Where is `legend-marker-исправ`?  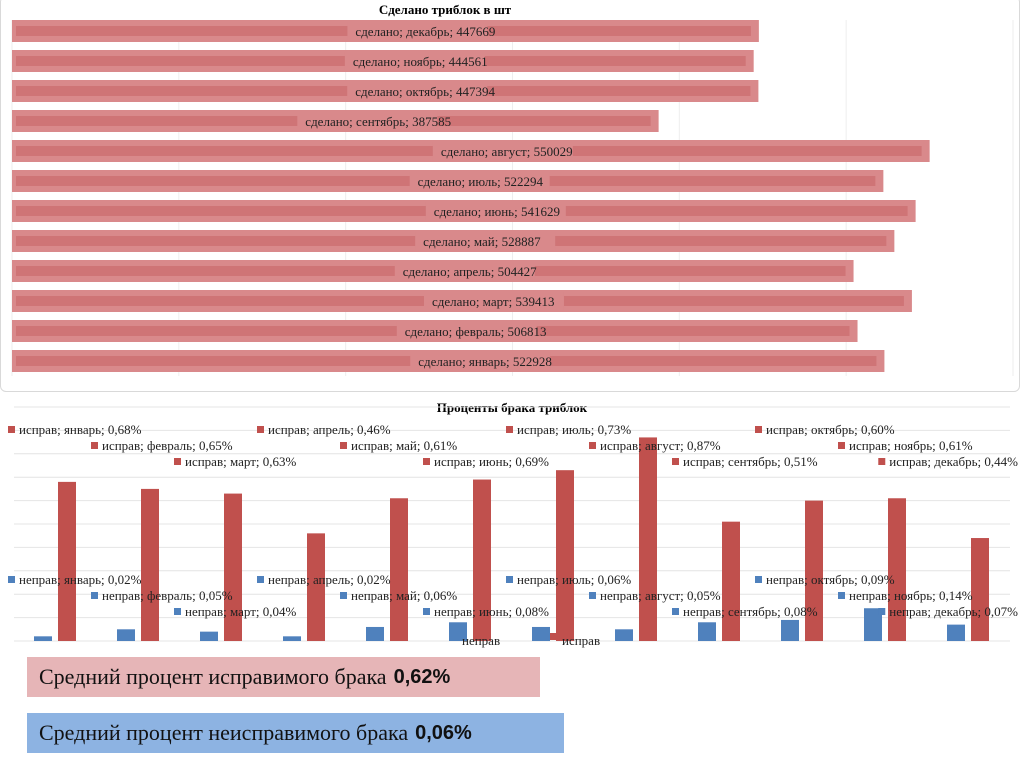 legend-marker-исправ is located at coordinates (553, 636).